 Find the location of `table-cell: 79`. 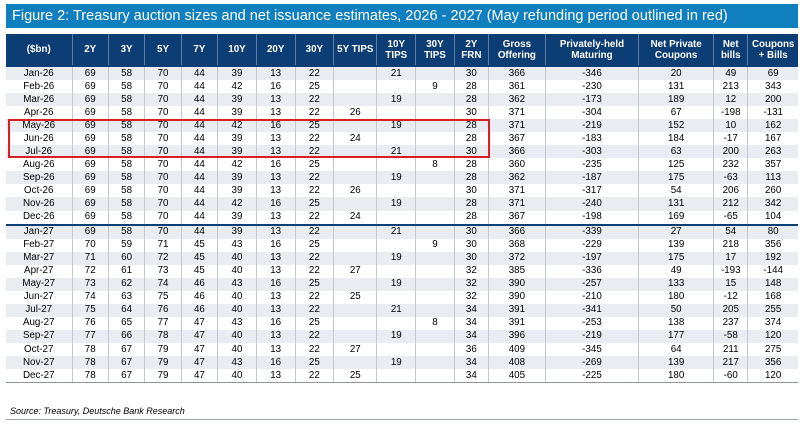

table-cell: 79 is located at coordinates (163, 349).